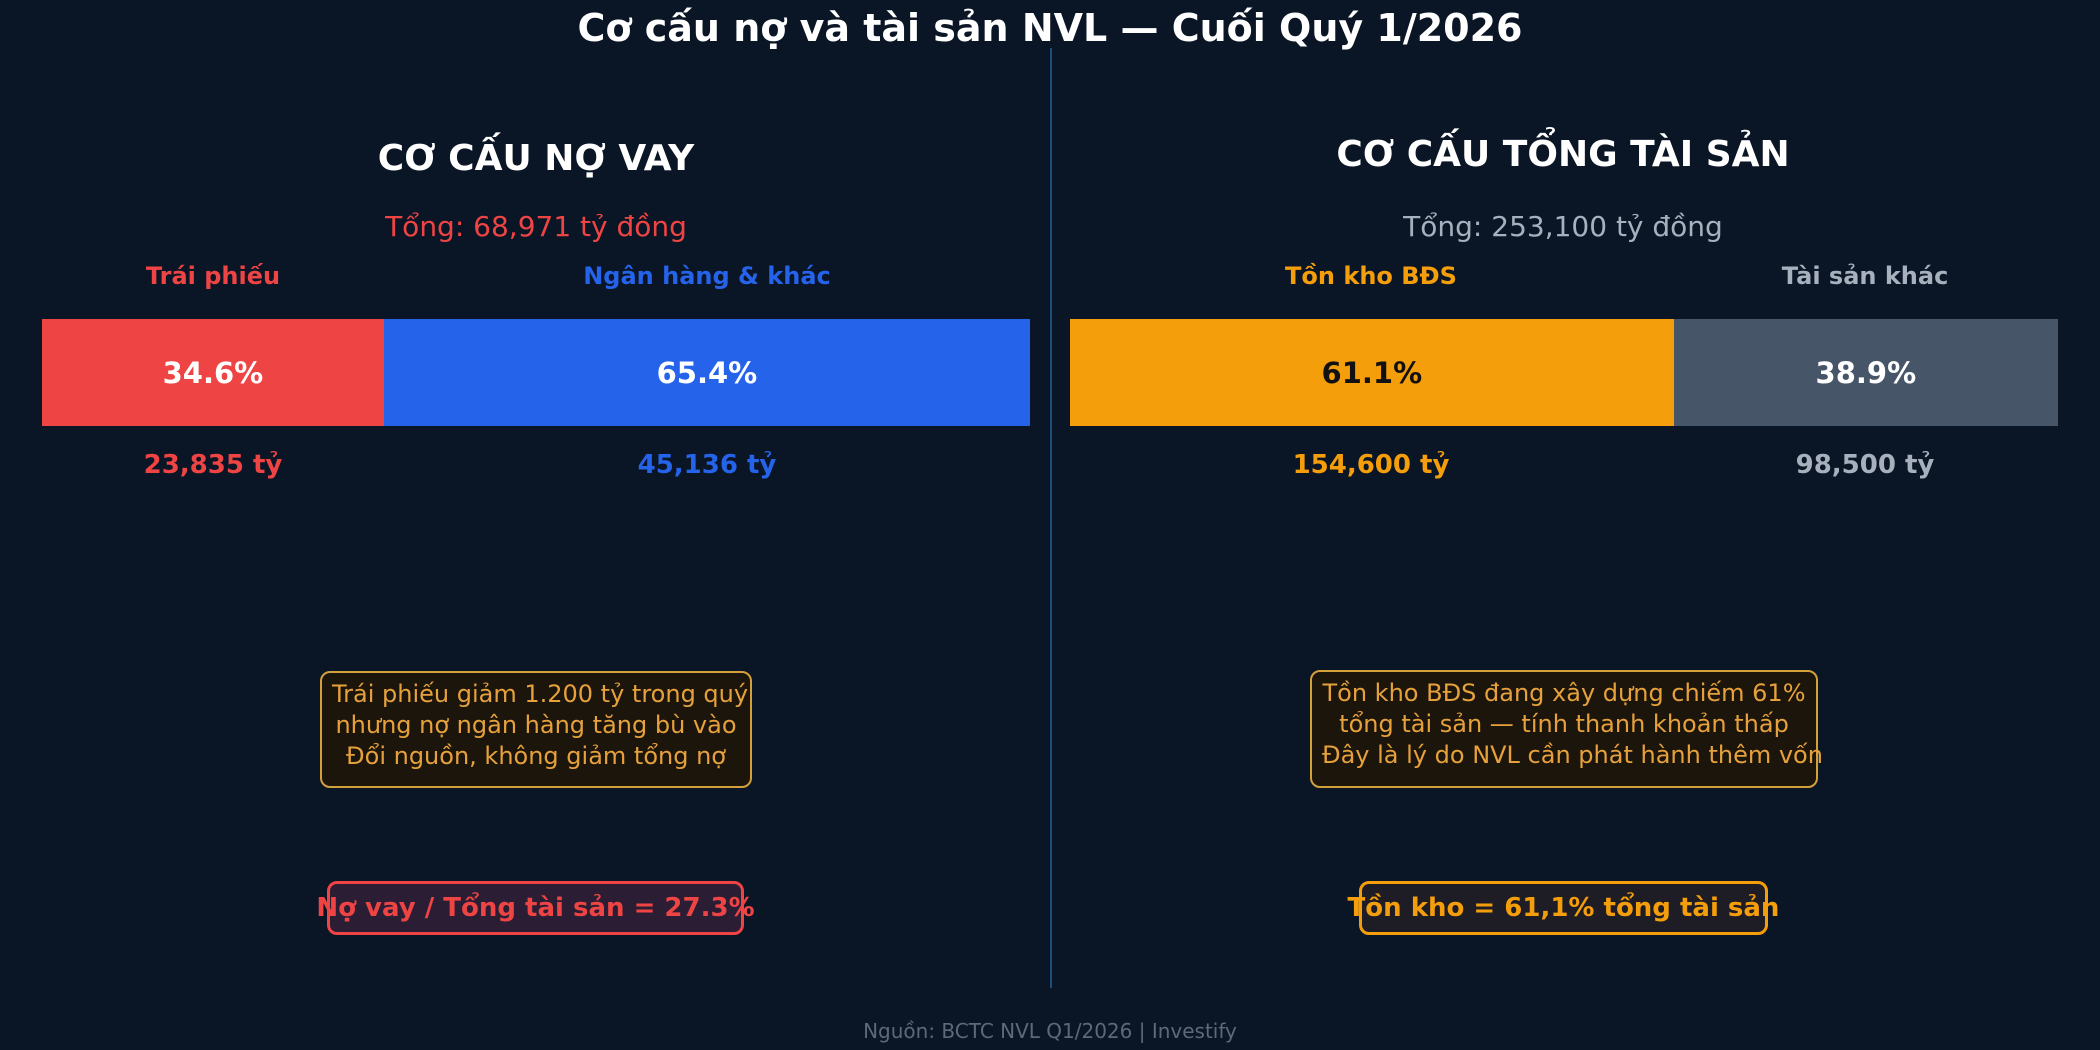  I want to click on panel-divider, so click(1051, 518).